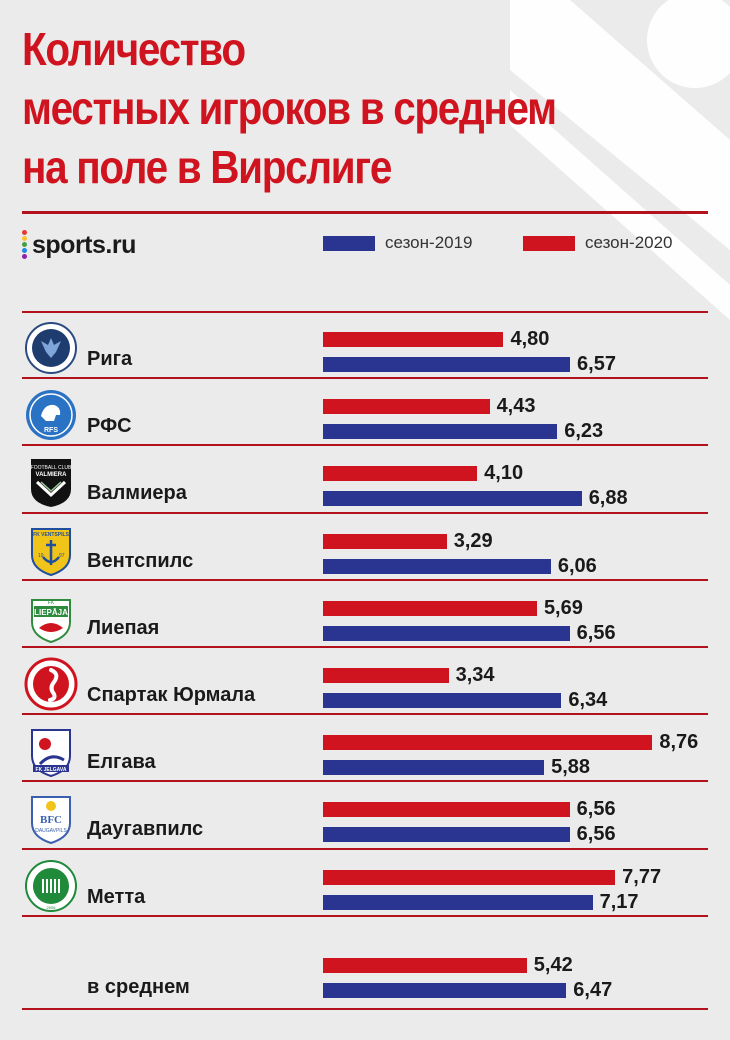 The image size is (730, 1040). I want to click on team-name-3: Вентспилс, so click(140, 560).